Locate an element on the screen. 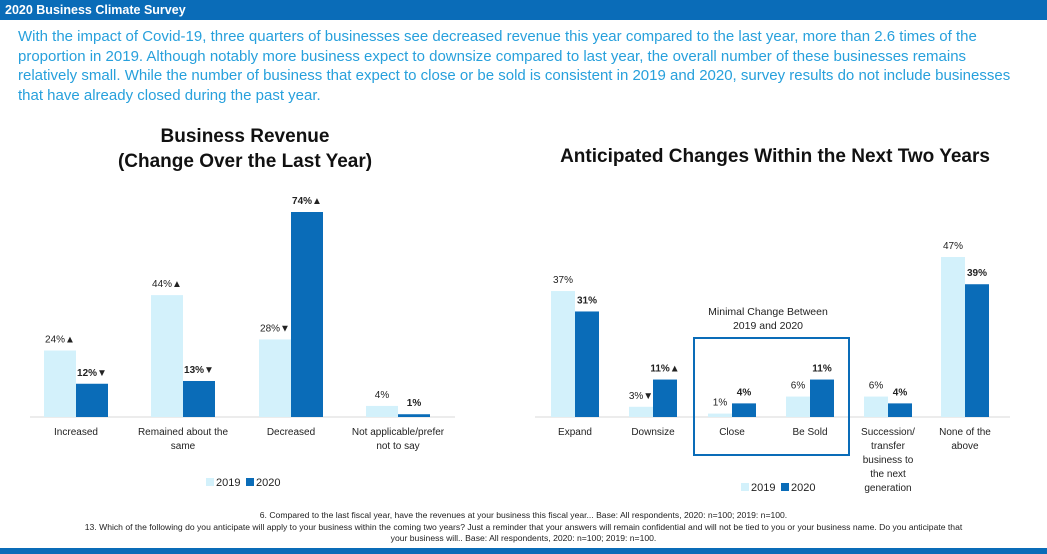 The width and height of the screenshot is (1047, 554). chart1-legend-2020: 2020 is located at coordinates (803, 488).